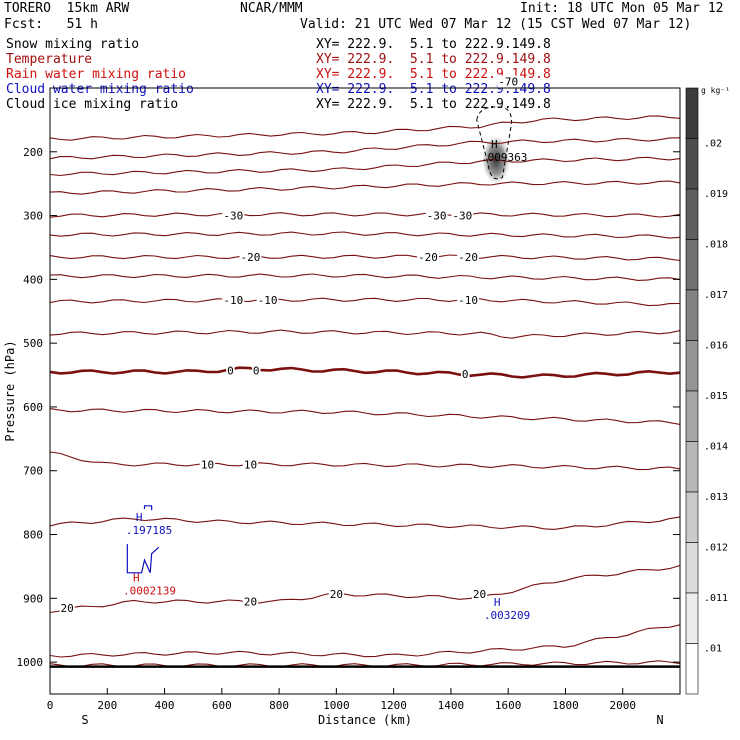  Describe the element at coordinates (50, 705) in the screenshot. I see `x-tick-label: 0` at that location.